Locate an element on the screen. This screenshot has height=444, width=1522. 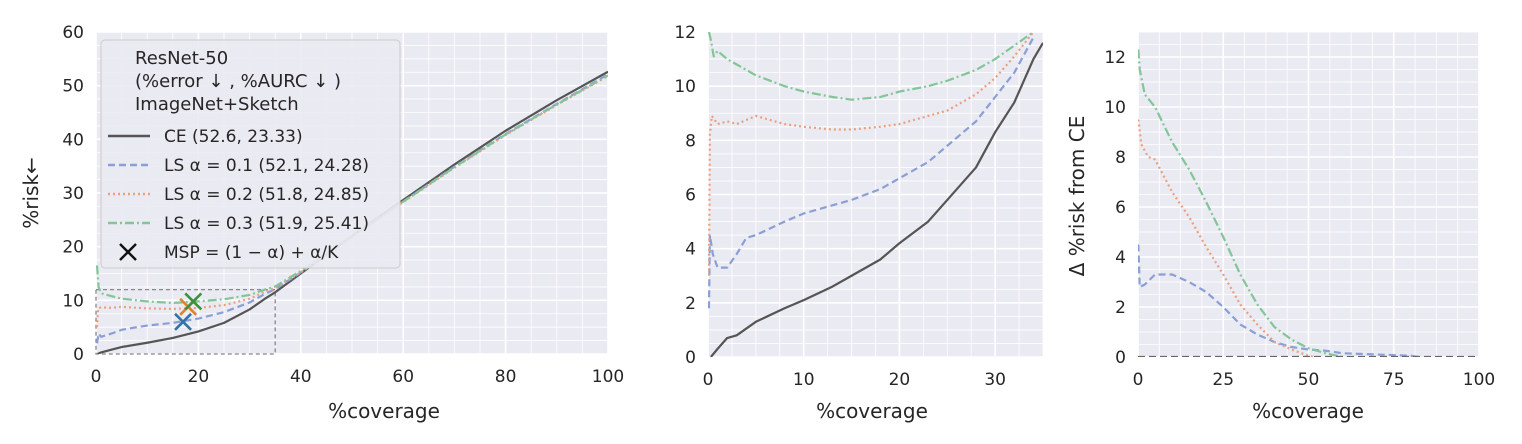
legend-frame is located at coordinates (250, 154).